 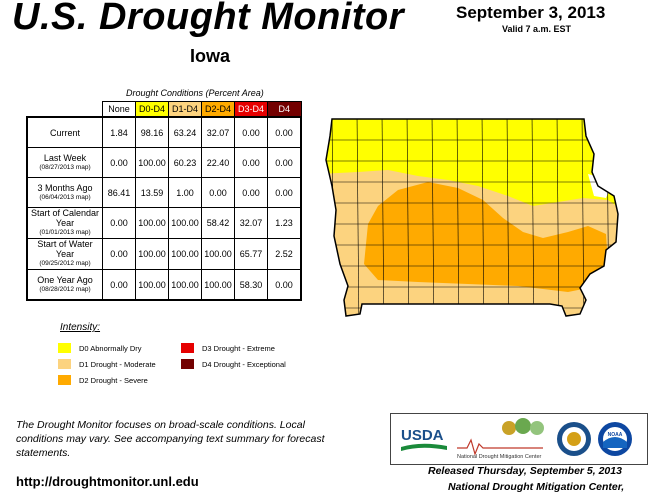 What do you see at coordinates (65, 218) in the screenshot?
I see `row-label-text: Start of Calendar Year` at bounding box center [65, 218].